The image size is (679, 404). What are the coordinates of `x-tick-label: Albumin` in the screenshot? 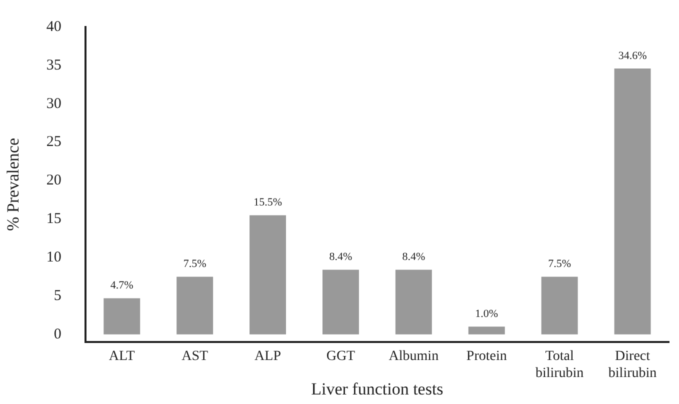 It's located at (413, 356).